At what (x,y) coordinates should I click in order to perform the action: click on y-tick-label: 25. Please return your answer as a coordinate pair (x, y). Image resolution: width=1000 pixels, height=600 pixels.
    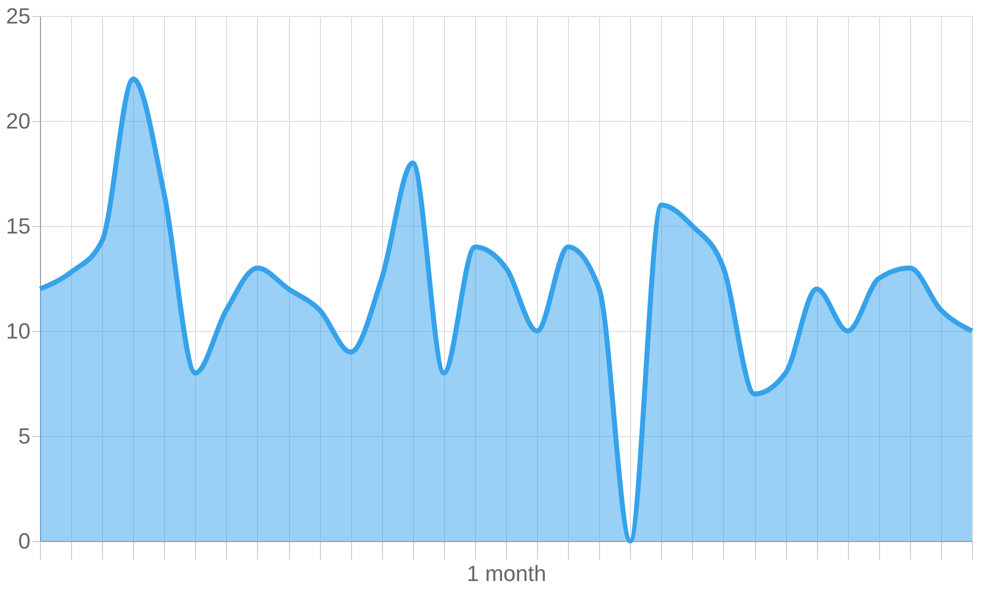
    Looking at the image, I should click on (18, 16).